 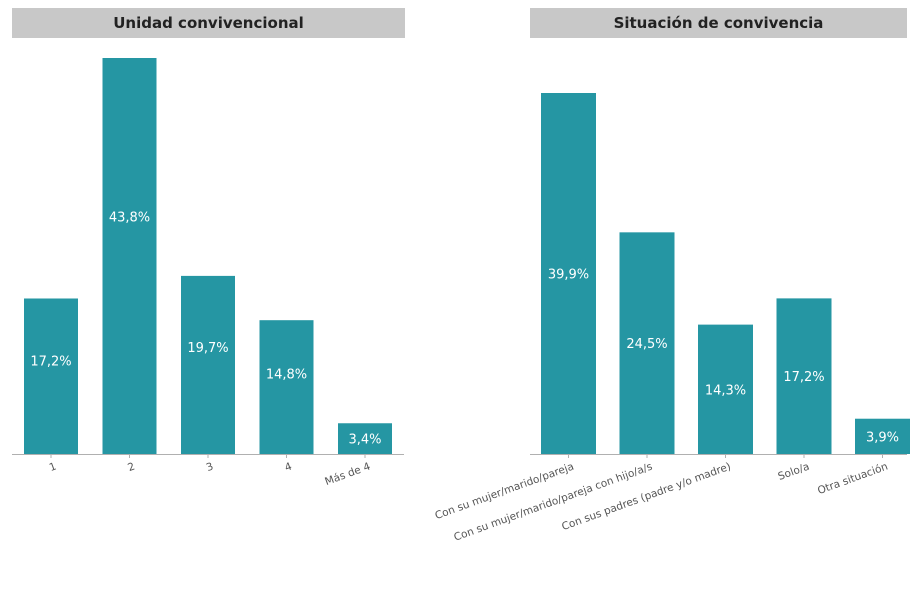 I want to click on chart-1-title: Unidad convivencional, so click(x=208, y=23).